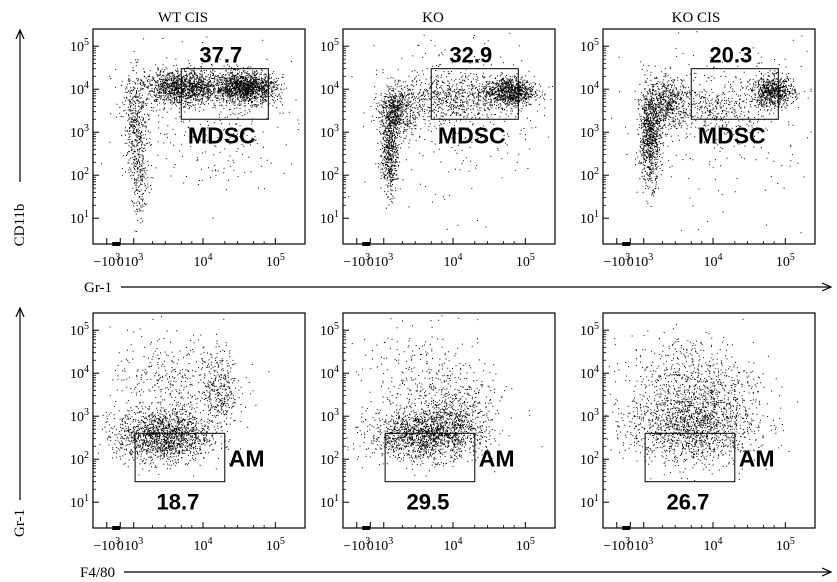  Describe the element at coordinates (696, 18) in the screenshot. I see `column-title-ko-cis: KO CIS` at that location.